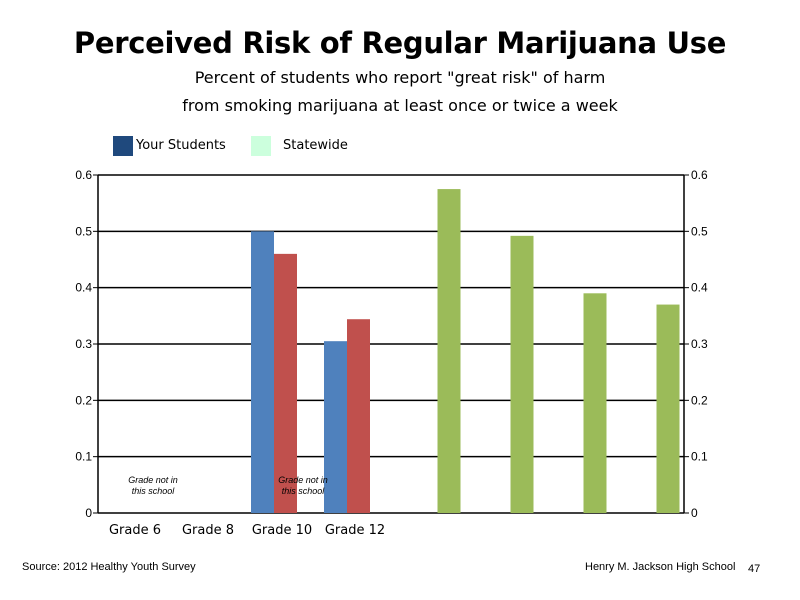 Image resolution: width=800 pixels, height=600 pixels. Describe the element at coordinates (355, 530) in the screenshot. I see `x-tick-label: Grade 12` at that location.